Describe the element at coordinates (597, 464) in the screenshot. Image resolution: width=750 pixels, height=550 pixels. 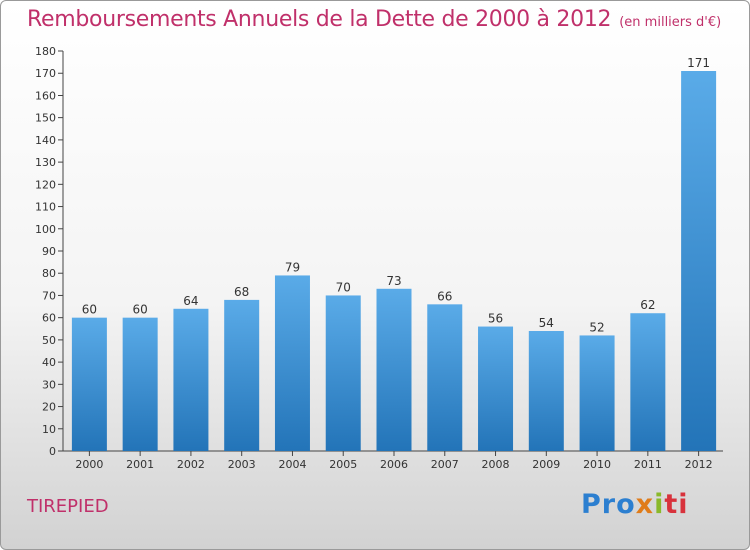
I see `x-tick-label-2010: 2010` at that location.